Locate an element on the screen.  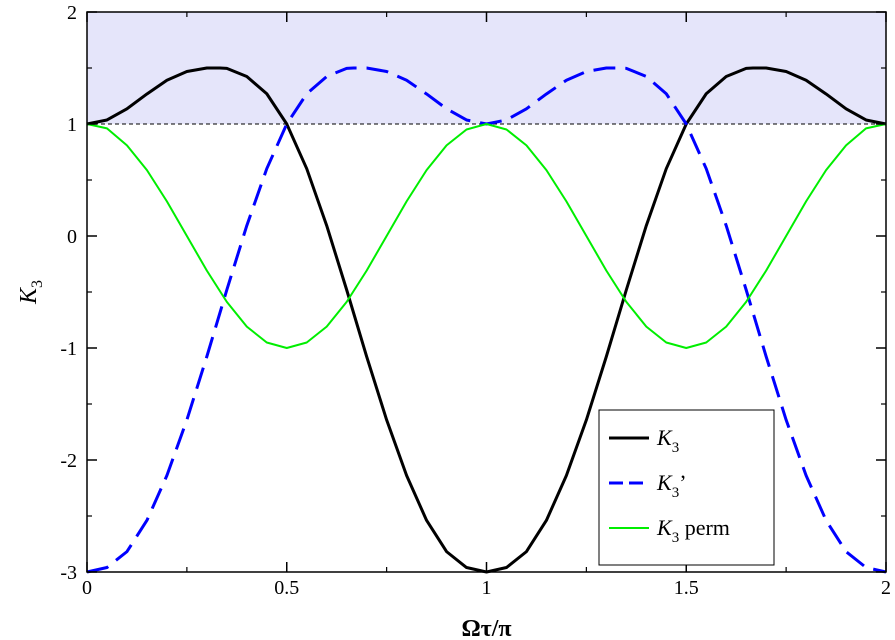
x-tick-label: 1 is located at coordinates (487, 588).